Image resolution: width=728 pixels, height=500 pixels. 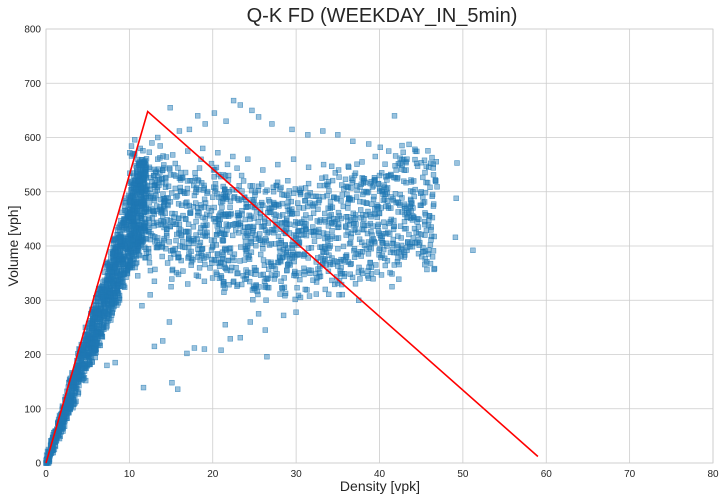 I want to click on y-tick-label: 700, so click(x=32, y=84).